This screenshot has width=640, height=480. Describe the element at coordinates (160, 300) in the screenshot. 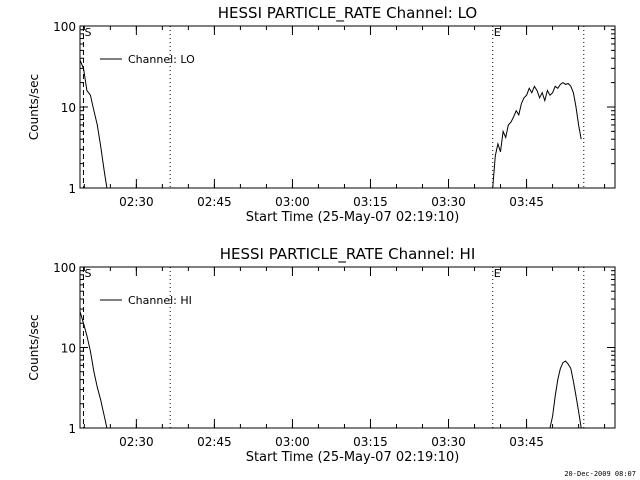

I see `legend-label: Channel: HI` at that location.